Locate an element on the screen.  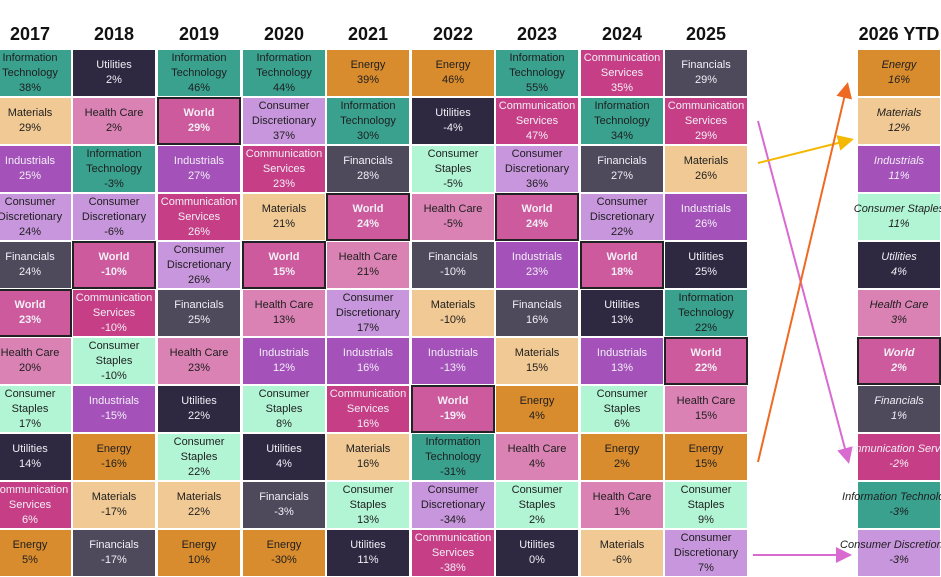
cell-health-care: Health Care 1% is located at coordinates (622, 505).